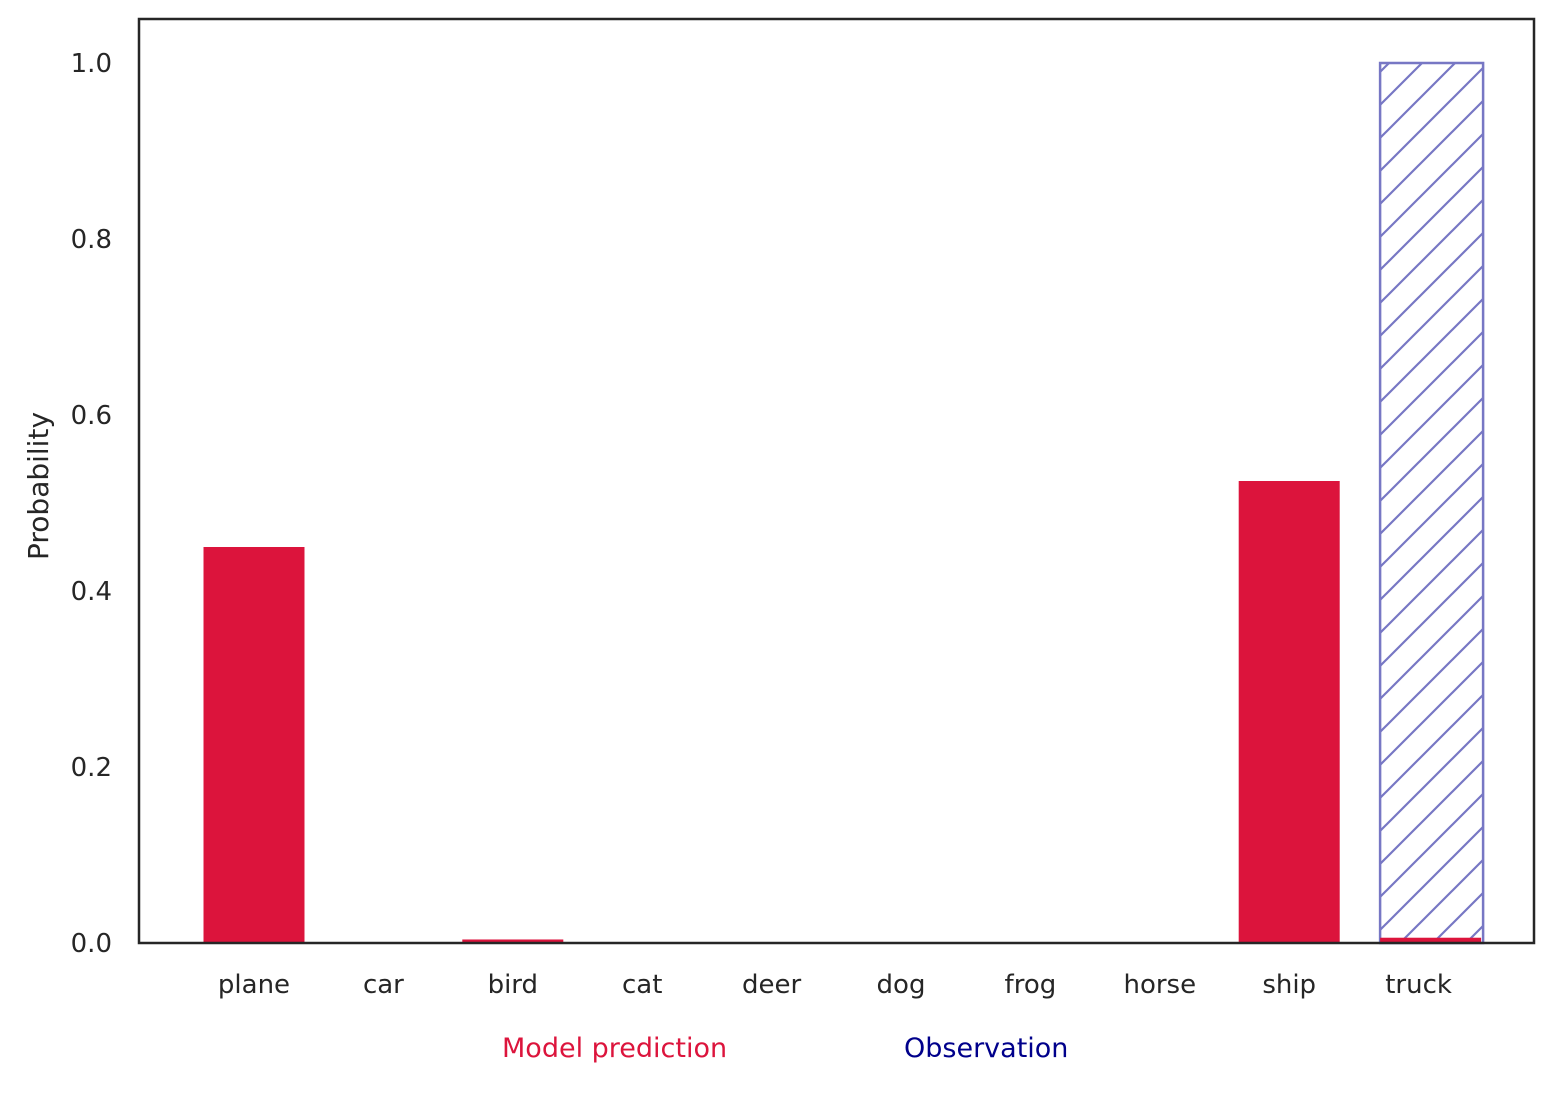 The image size is (1554, 1096). Describe the element at coordinates (835, 985) in the screenshot. I see `x-tick-labels: plane car bird cat deer dog frog horse ship truck` at that location.